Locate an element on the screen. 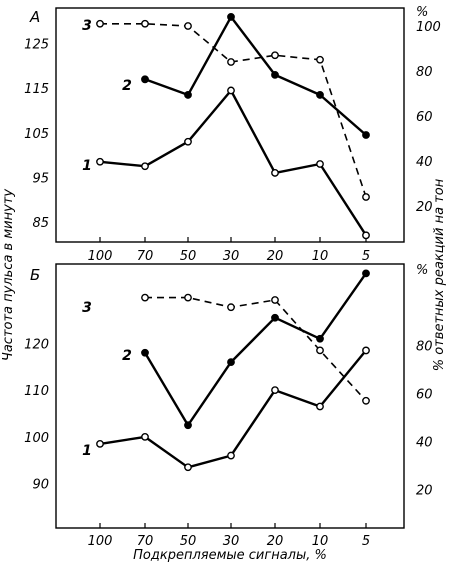 Image resolution: width=454 pixels, height=575 pixels. panel-a-right-tick-0: 20 is located at coordinates (424, 207).